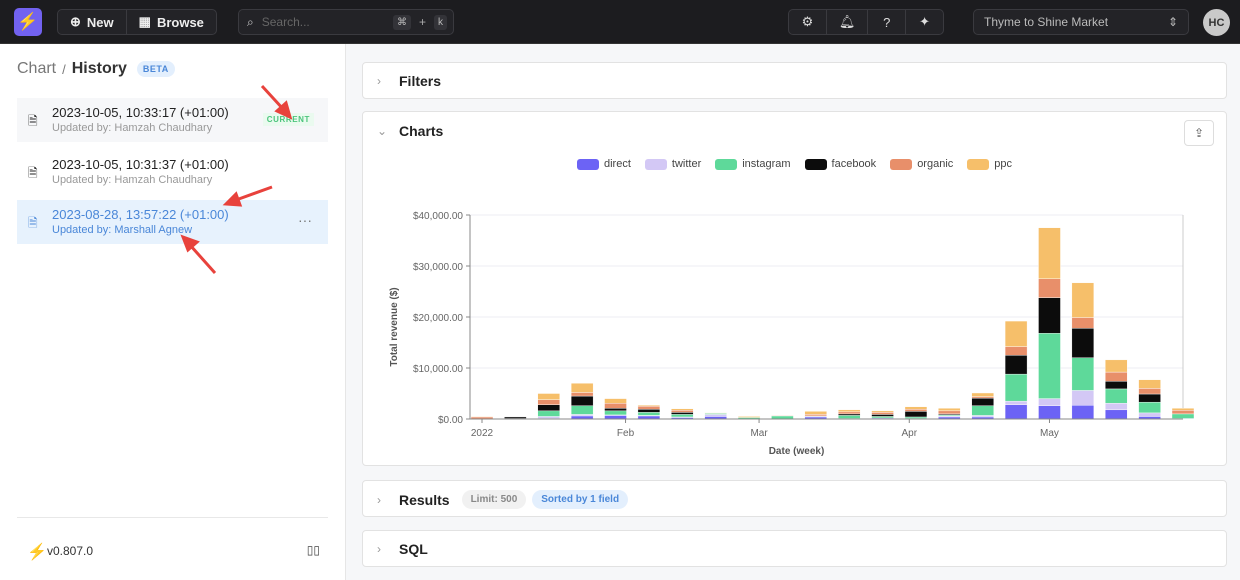 The height and width of the screenshot is (580, 1240). What do you see at coordinates (313, 550) in the screenshot?
I see `docs-book-icon: ▯▯` at bounding box center [313, 550].